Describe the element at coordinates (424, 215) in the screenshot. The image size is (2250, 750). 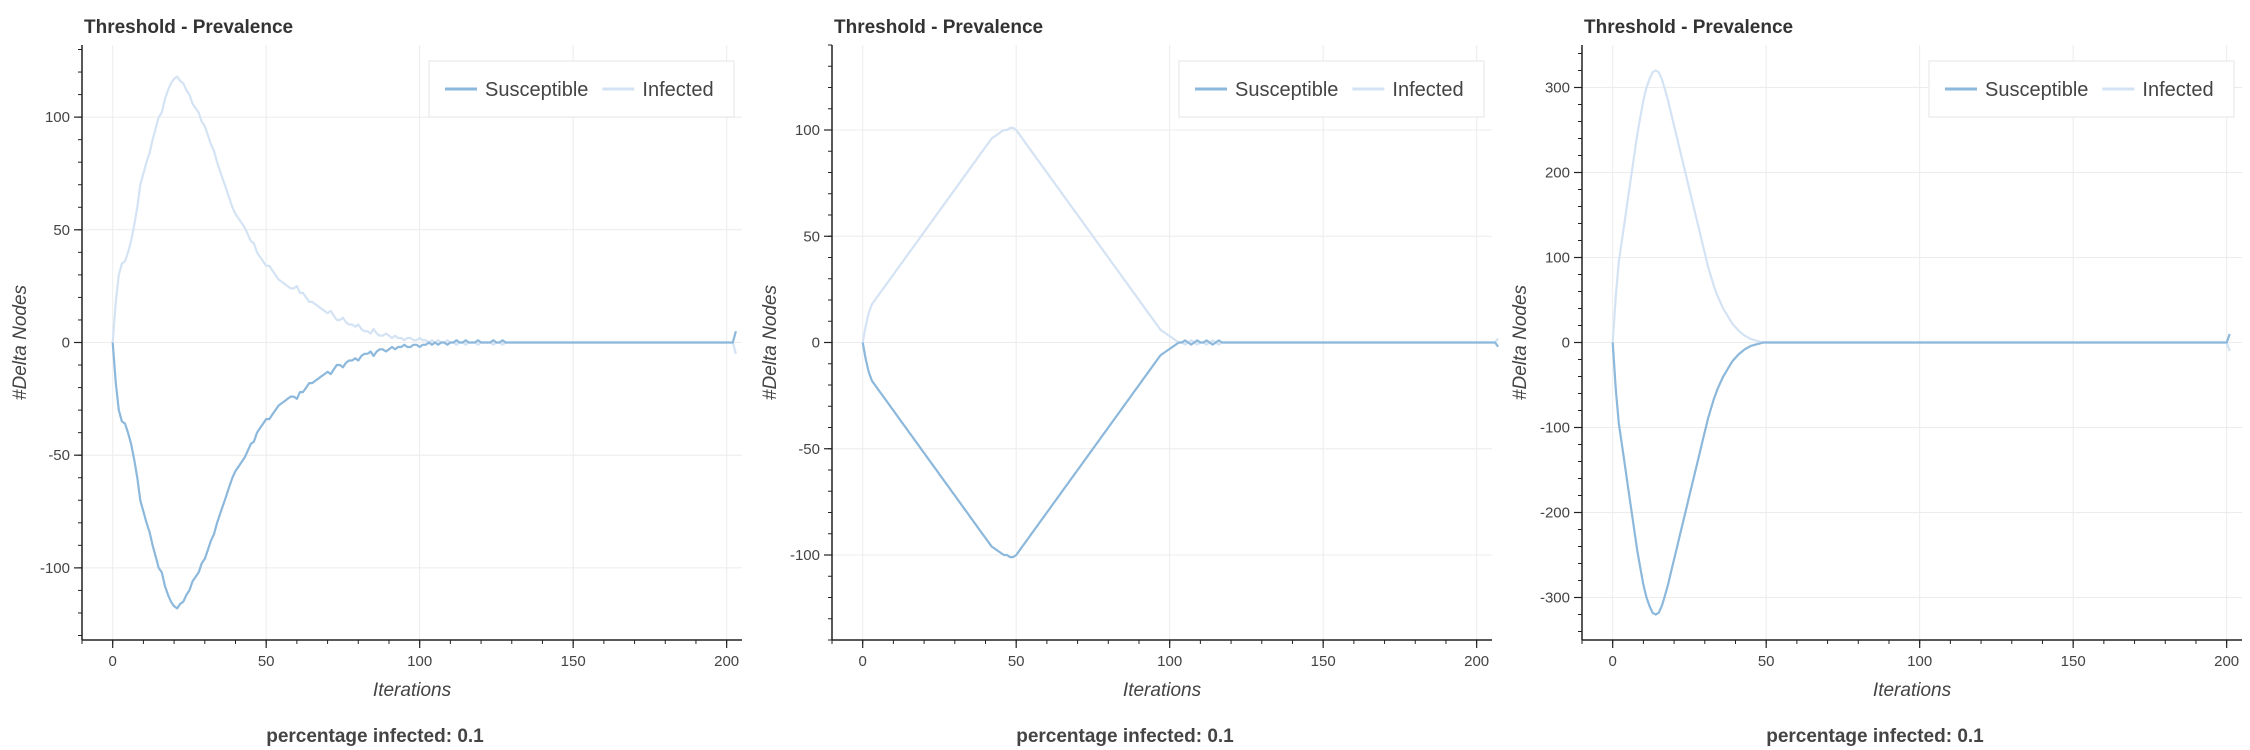
I see `series-line-infected` at that location.